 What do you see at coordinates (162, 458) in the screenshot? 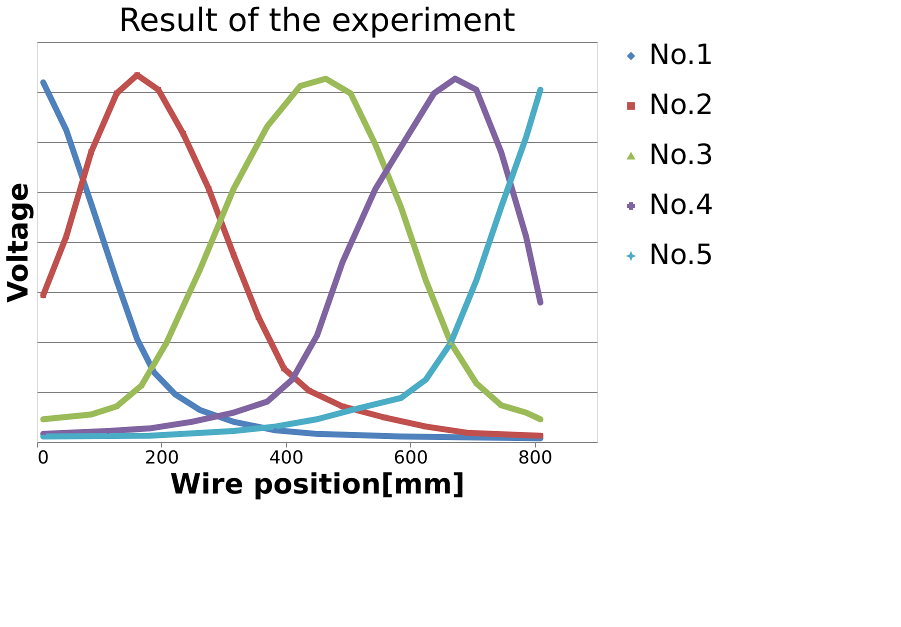
I see `x-tick-label: 200` at bounding box center [162, 458].